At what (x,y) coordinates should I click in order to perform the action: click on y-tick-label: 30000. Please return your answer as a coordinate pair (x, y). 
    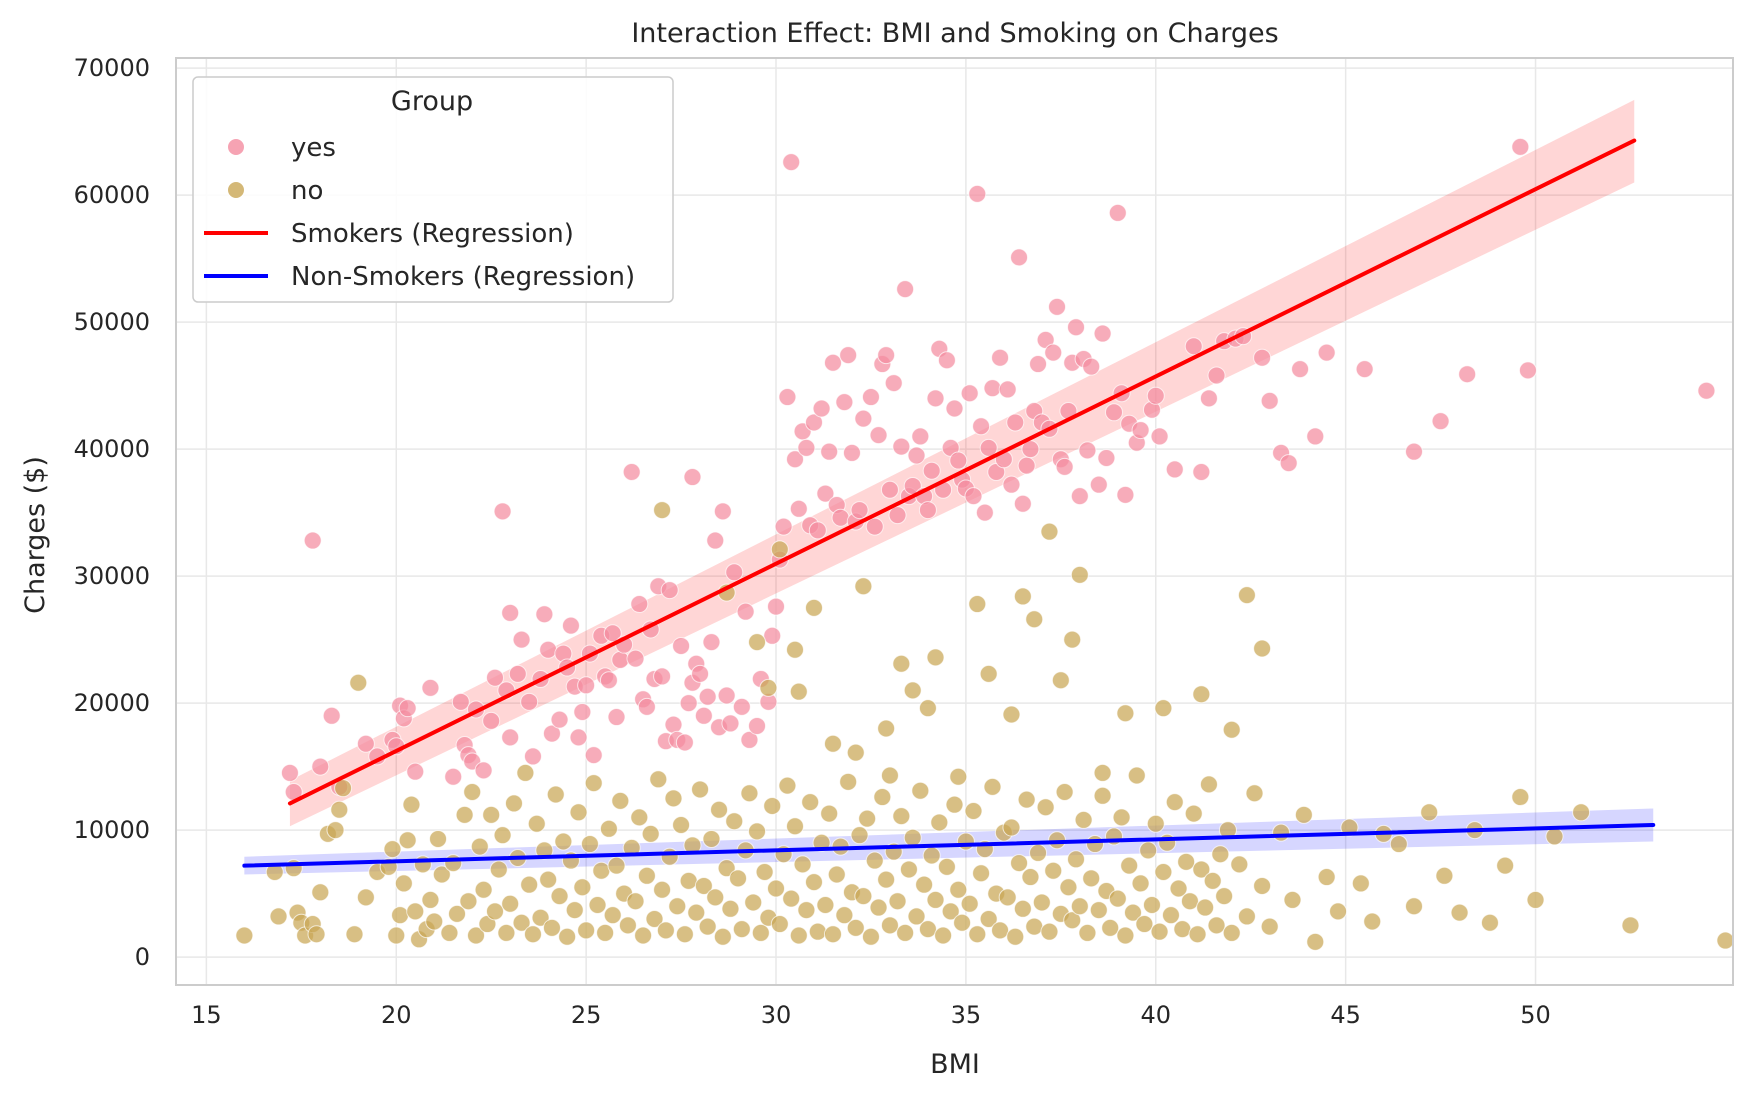
    Looking at the image, I should click on (112, 576).